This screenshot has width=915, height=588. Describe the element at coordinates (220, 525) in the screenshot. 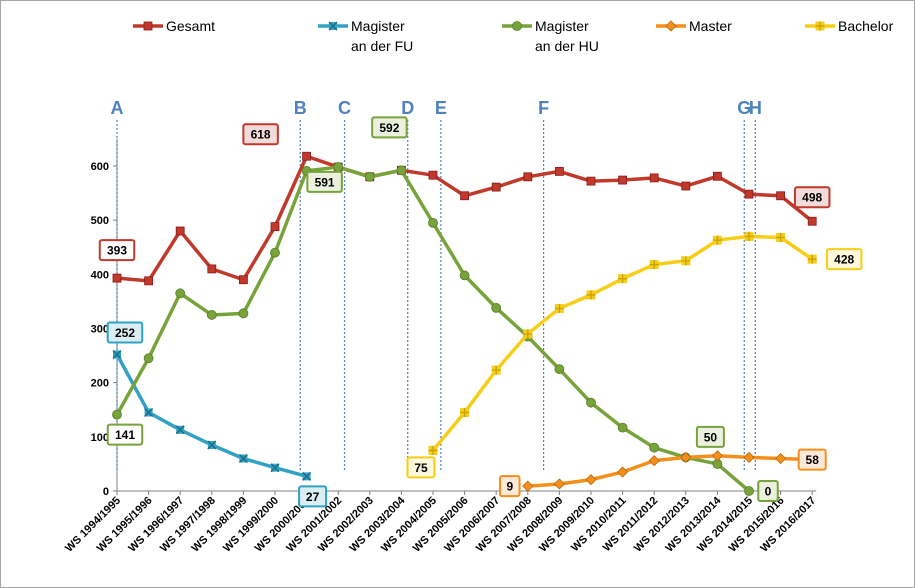

I see `x-tick-label: WS 1998/1999` at that location.